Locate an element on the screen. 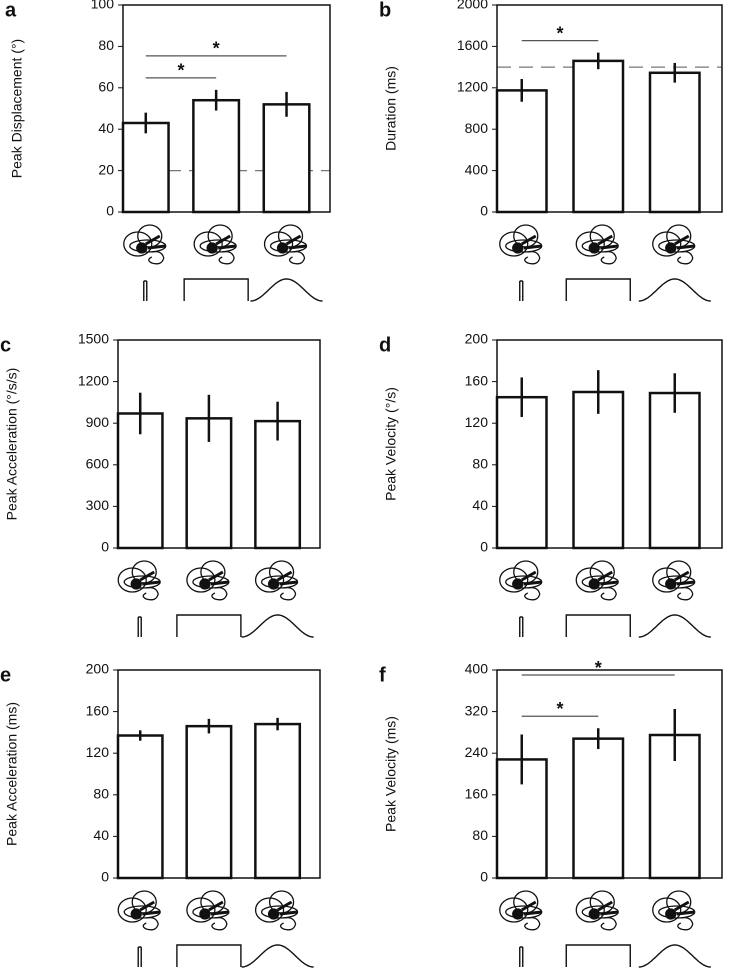  y-tick-label: 2000 is located at coordinates (472, 6).